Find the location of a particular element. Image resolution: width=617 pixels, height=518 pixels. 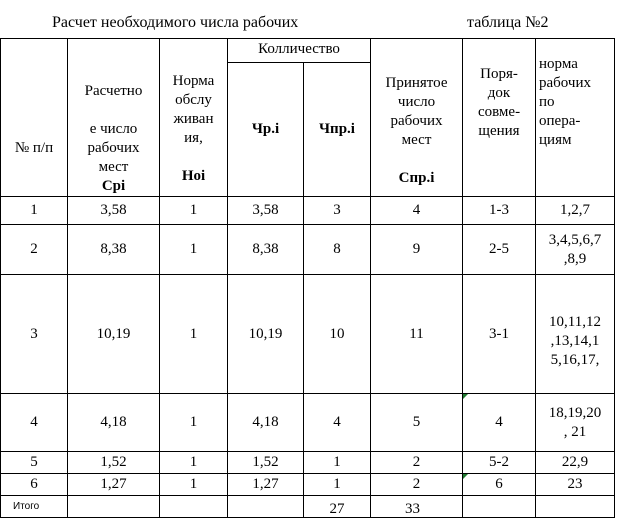

cell-order: 6 is located at coordinates (499, 484).